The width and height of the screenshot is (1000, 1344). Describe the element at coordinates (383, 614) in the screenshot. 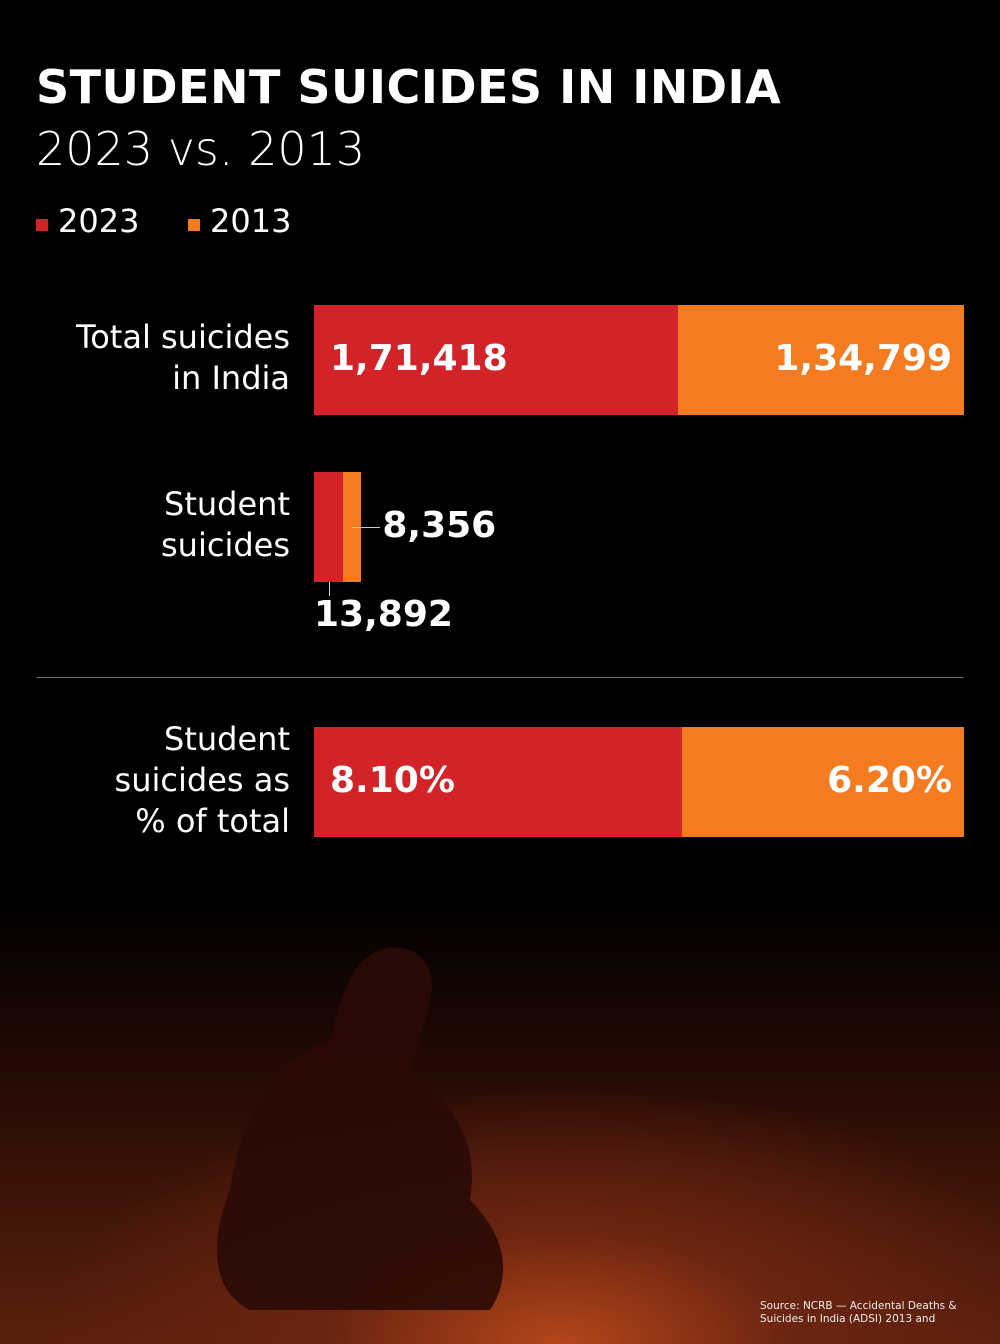

I see `value-label: 13,892` at that location.